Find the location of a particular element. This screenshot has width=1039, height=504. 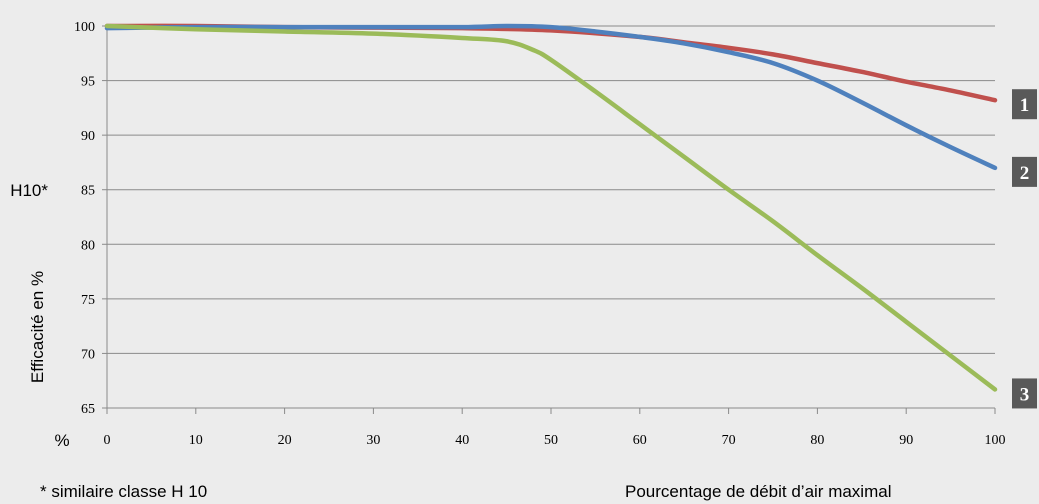

x-tick-labels: 0 10 20 30 40 50 60 70 80 90 100 is located at coordinates (555, 440).